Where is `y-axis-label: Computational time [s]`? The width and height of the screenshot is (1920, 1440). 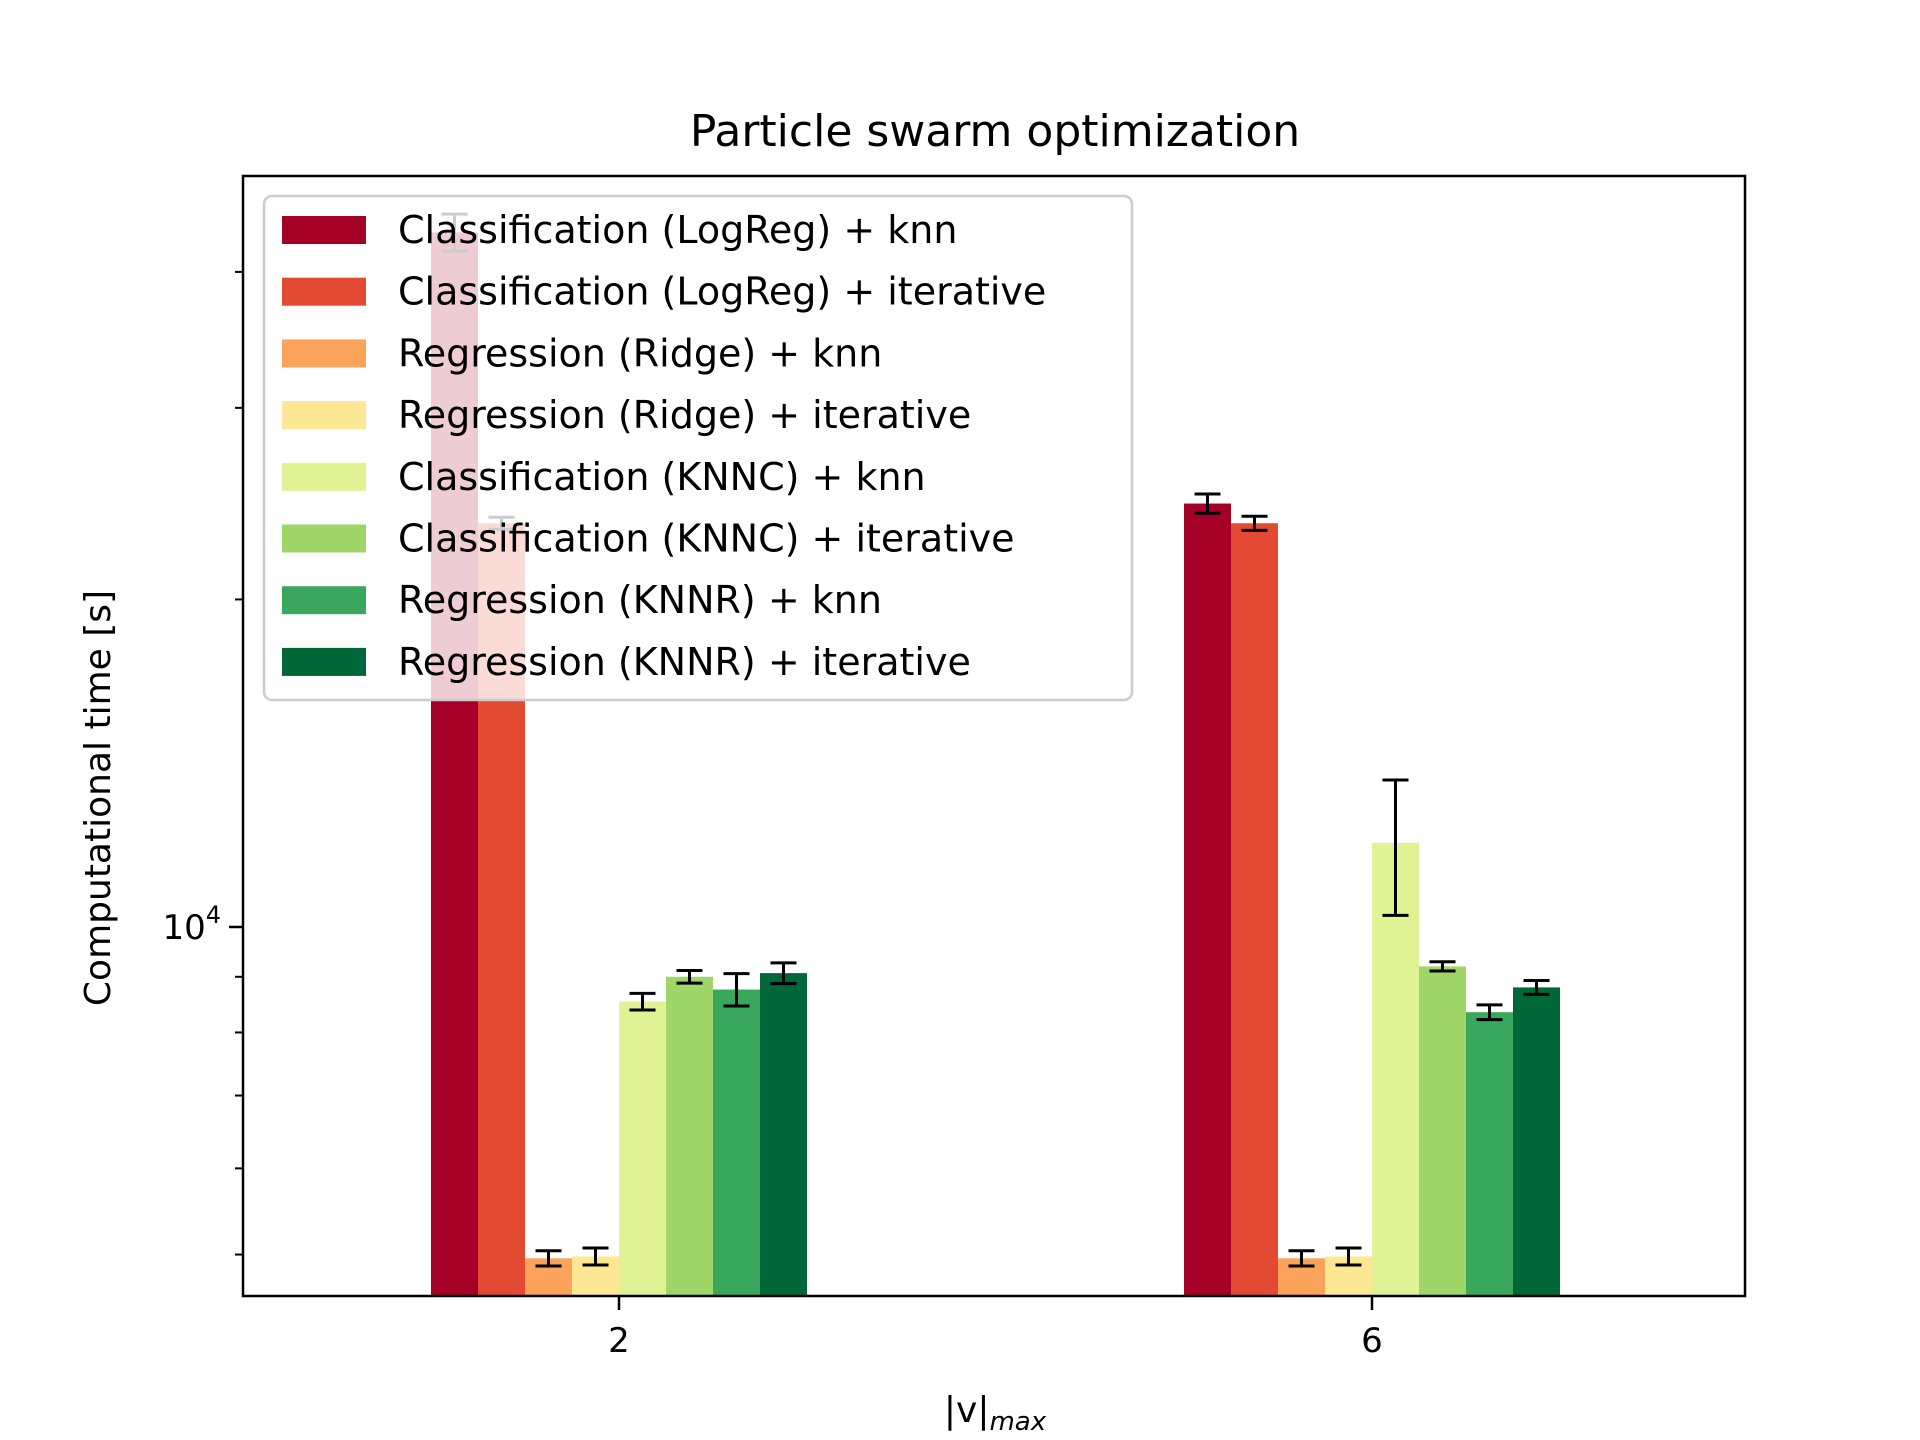
y-axis-label: Computational time [s] is located at coordinates (98, 798).